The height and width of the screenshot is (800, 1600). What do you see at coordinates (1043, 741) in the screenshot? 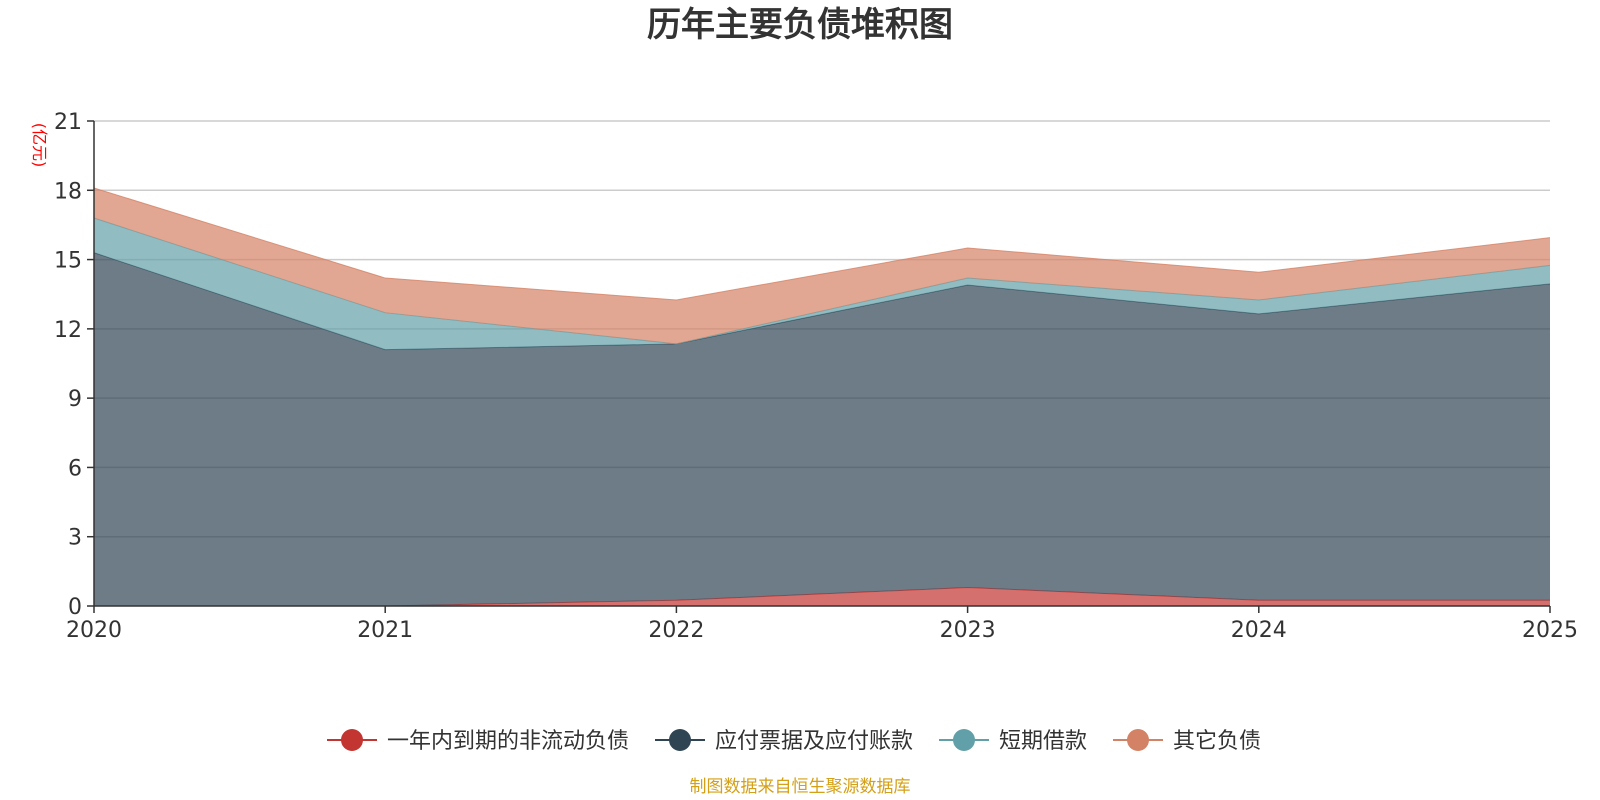
I see `legend-label-2: 短期借款` at bounding box center [1043, 741].